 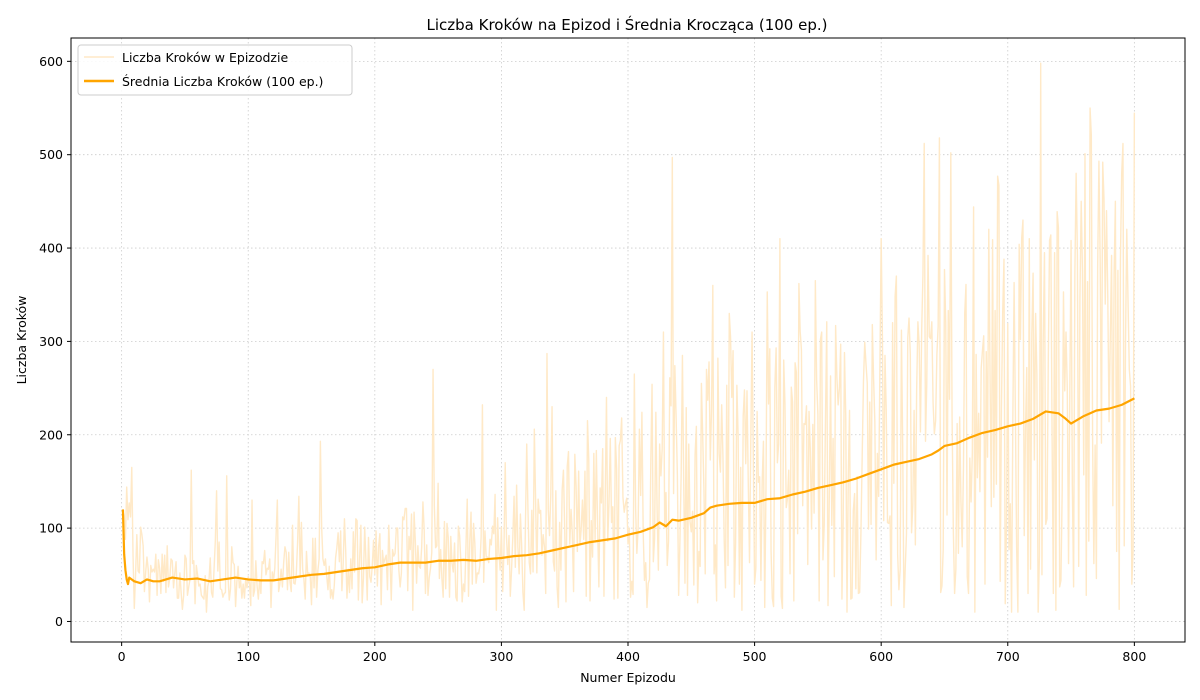 I want to click on y-tick-label: 600, so click(x=51, y=61).